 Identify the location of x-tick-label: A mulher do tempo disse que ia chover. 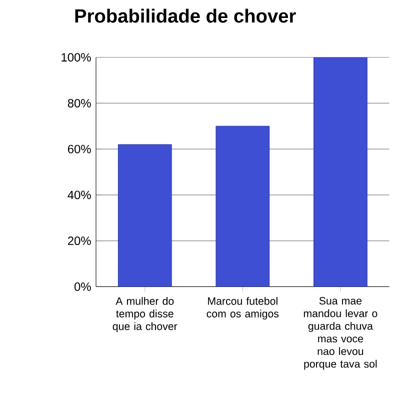
(145, 314).